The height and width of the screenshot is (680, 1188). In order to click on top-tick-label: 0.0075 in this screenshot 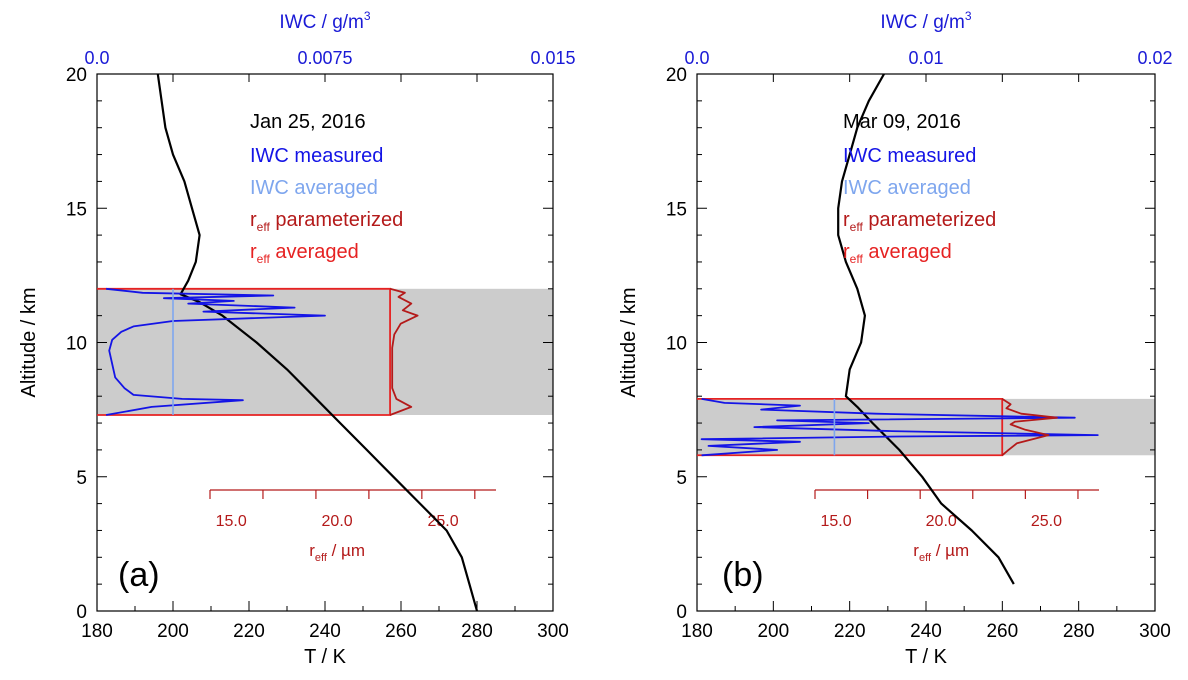, I will do `click(324, 58)`.